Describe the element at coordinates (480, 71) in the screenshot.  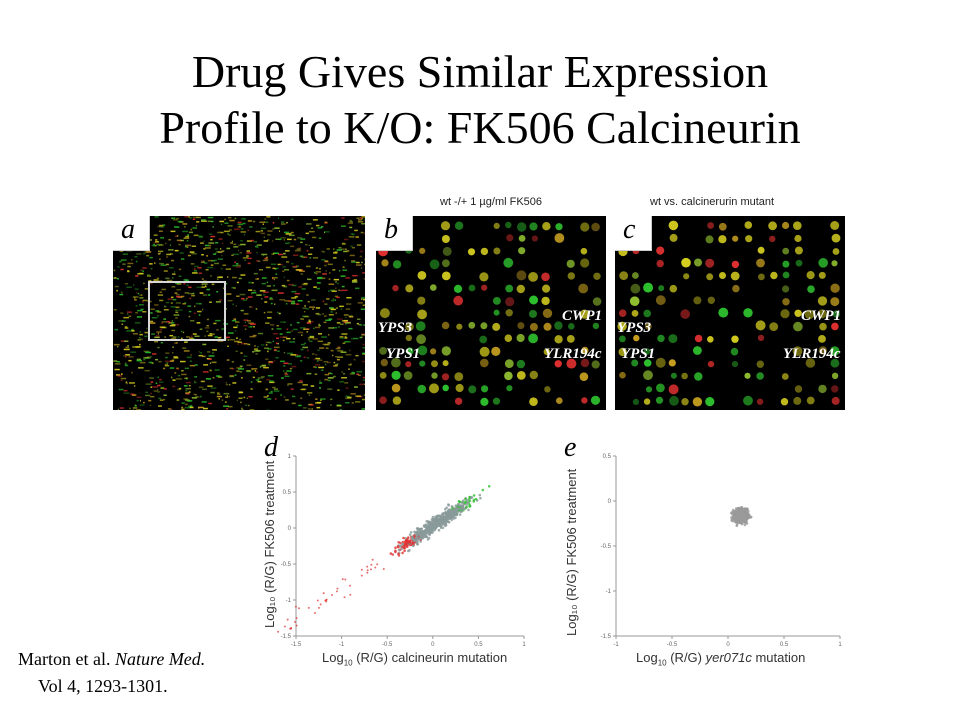
I see `title-line-1: Drug Gives Similar Expression` at that location.